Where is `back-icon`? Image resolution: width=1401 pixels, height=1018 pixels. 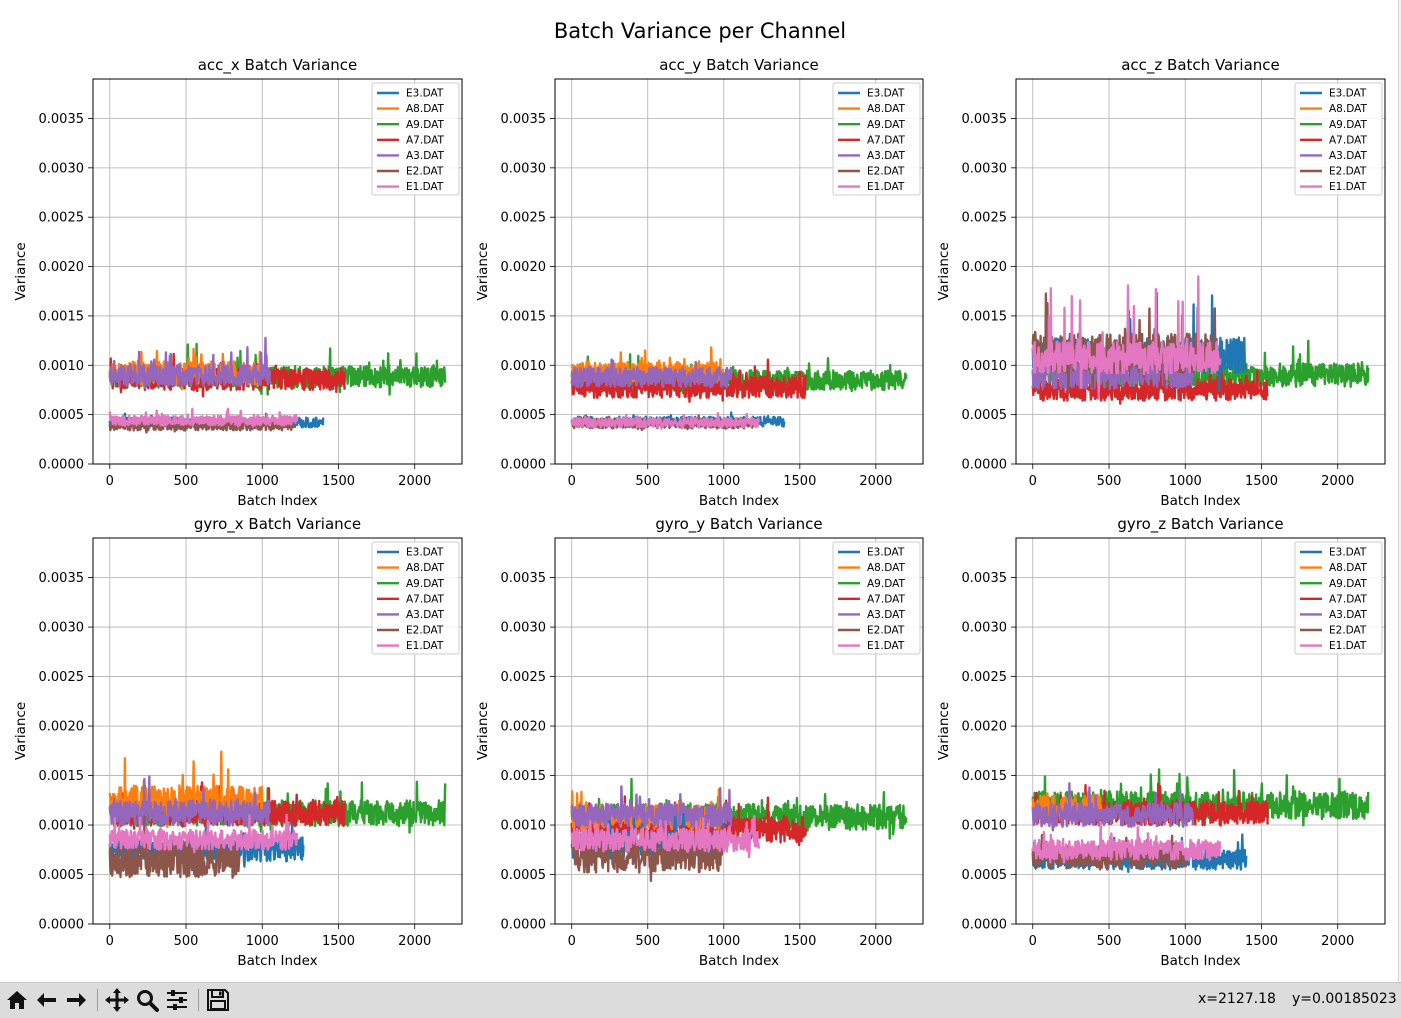
back-icon is located at coordinates (46, 1000).